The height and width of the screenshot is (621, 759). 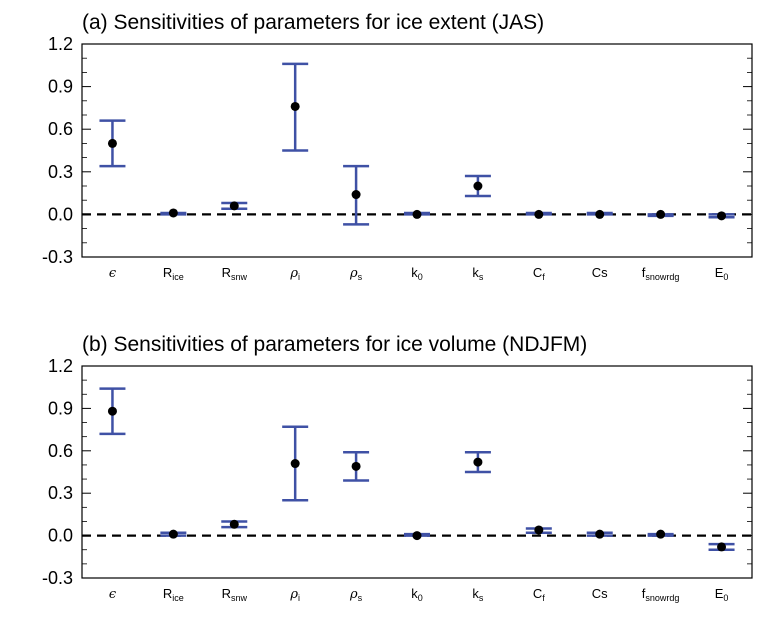 I want to click on x-tick-base: C, so click(x=537, y=593).